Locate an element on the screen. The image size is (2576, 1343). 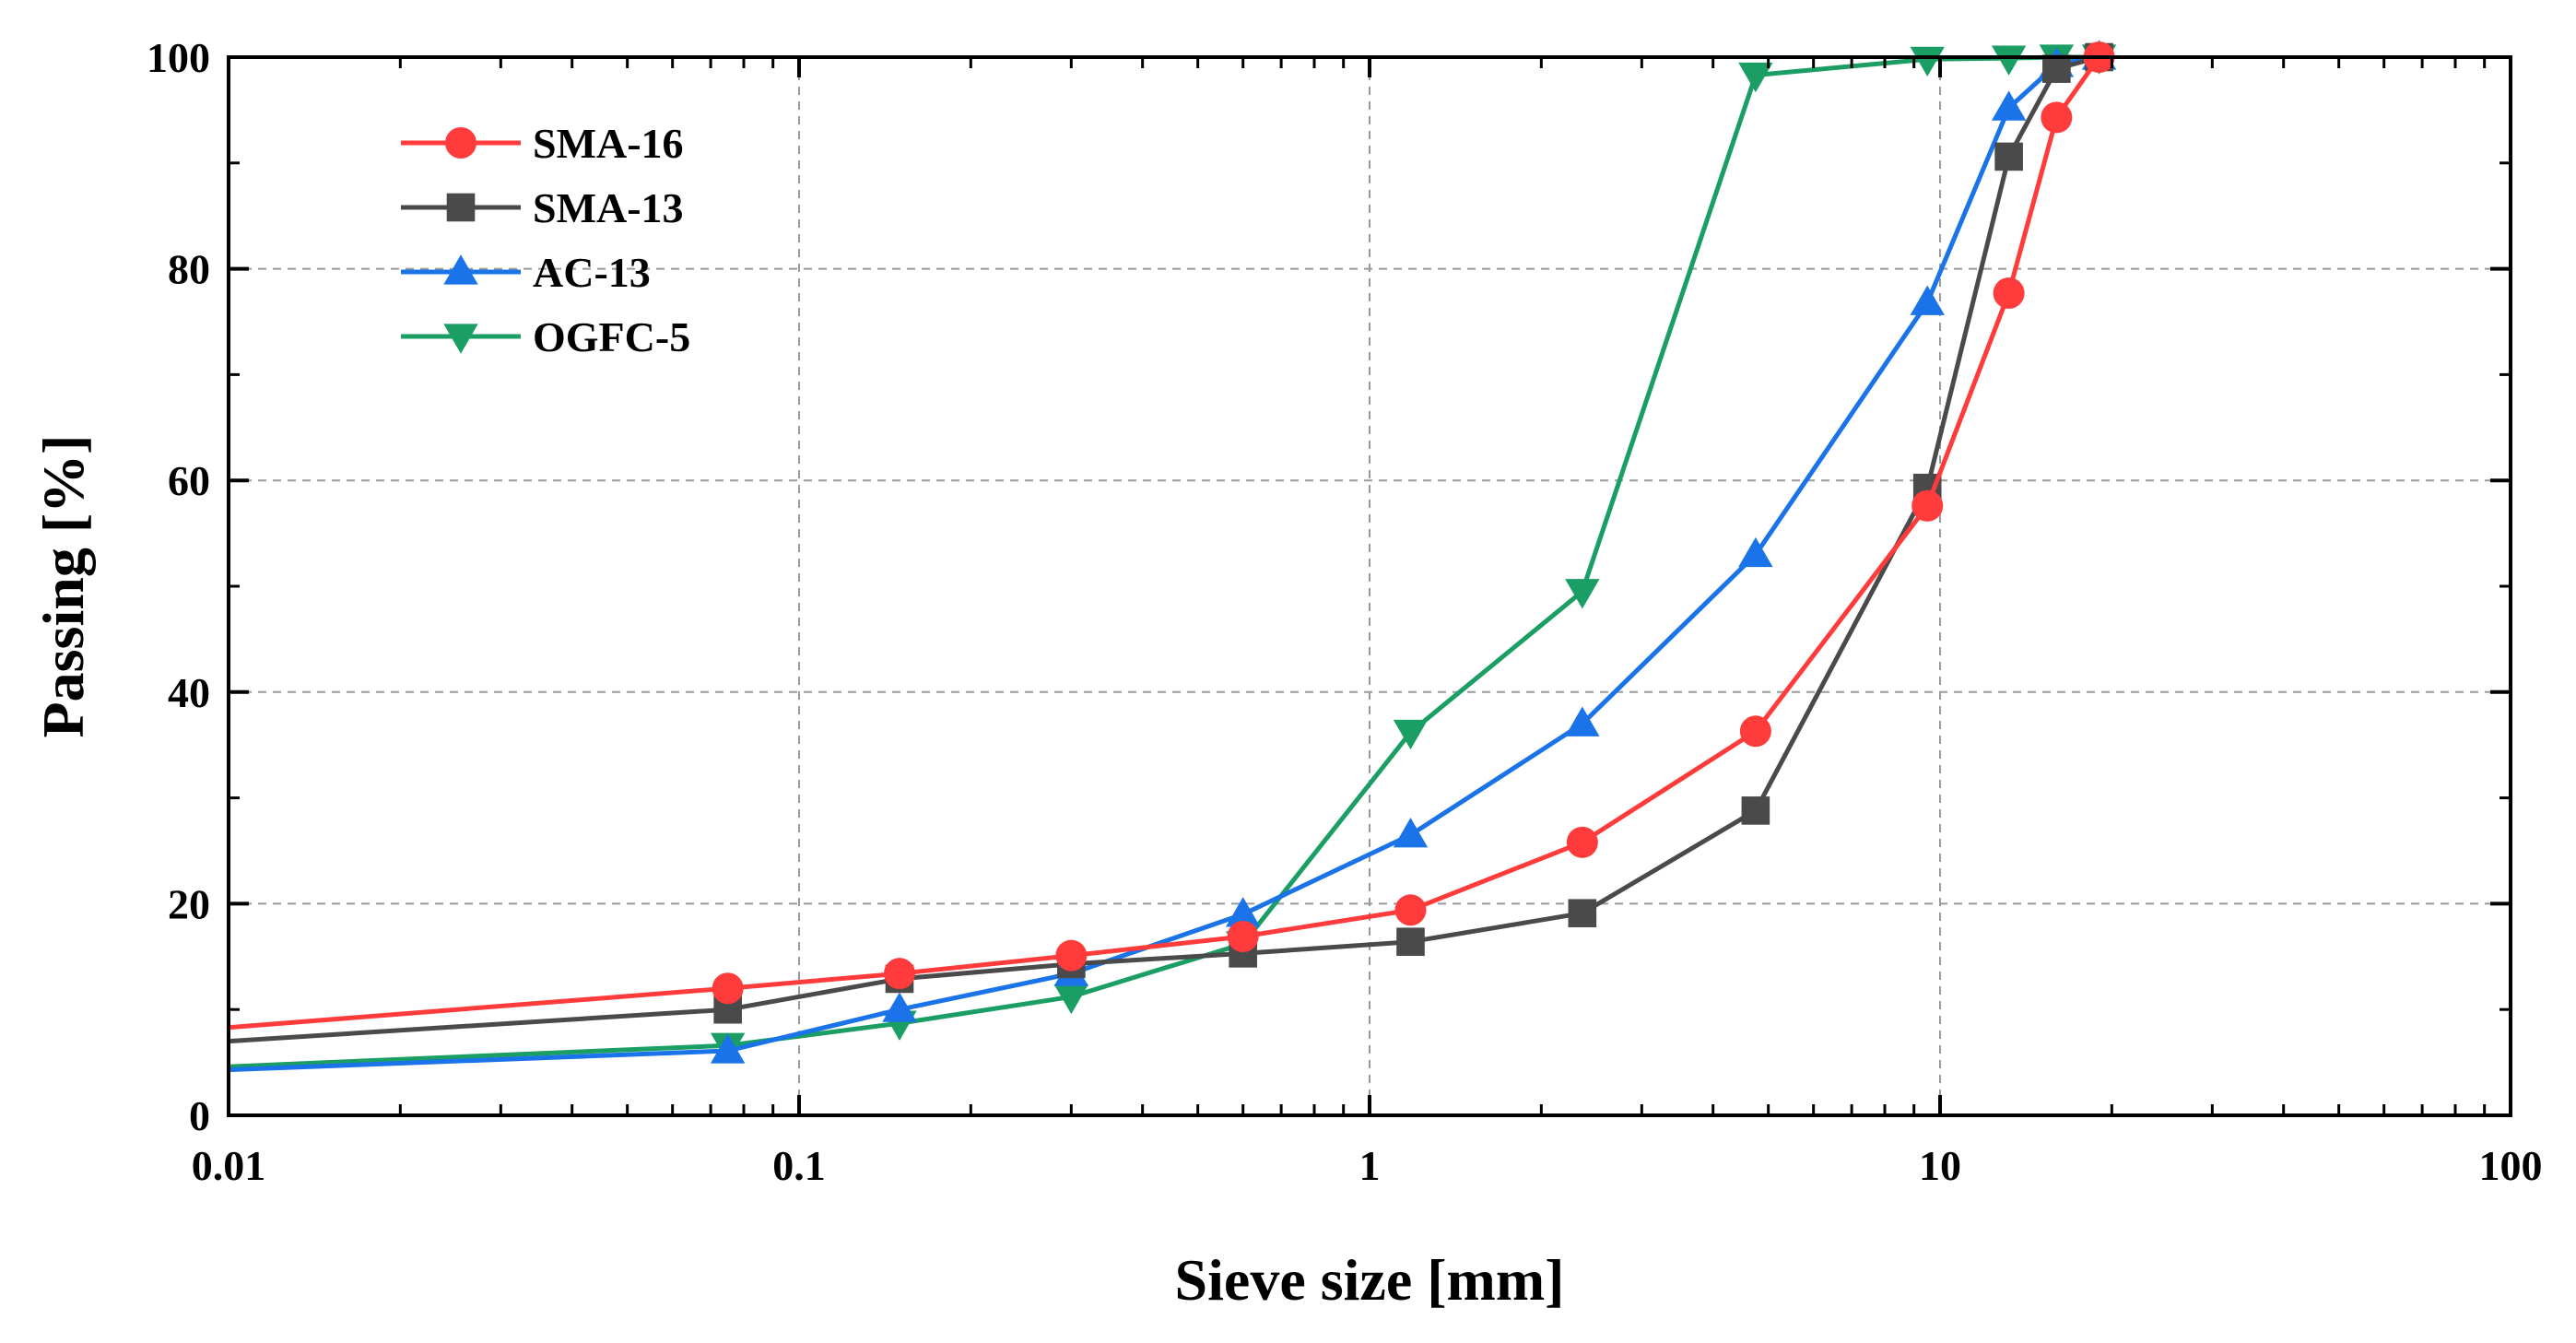
y-tick-label: 100 is located at coordinates (178, 57).